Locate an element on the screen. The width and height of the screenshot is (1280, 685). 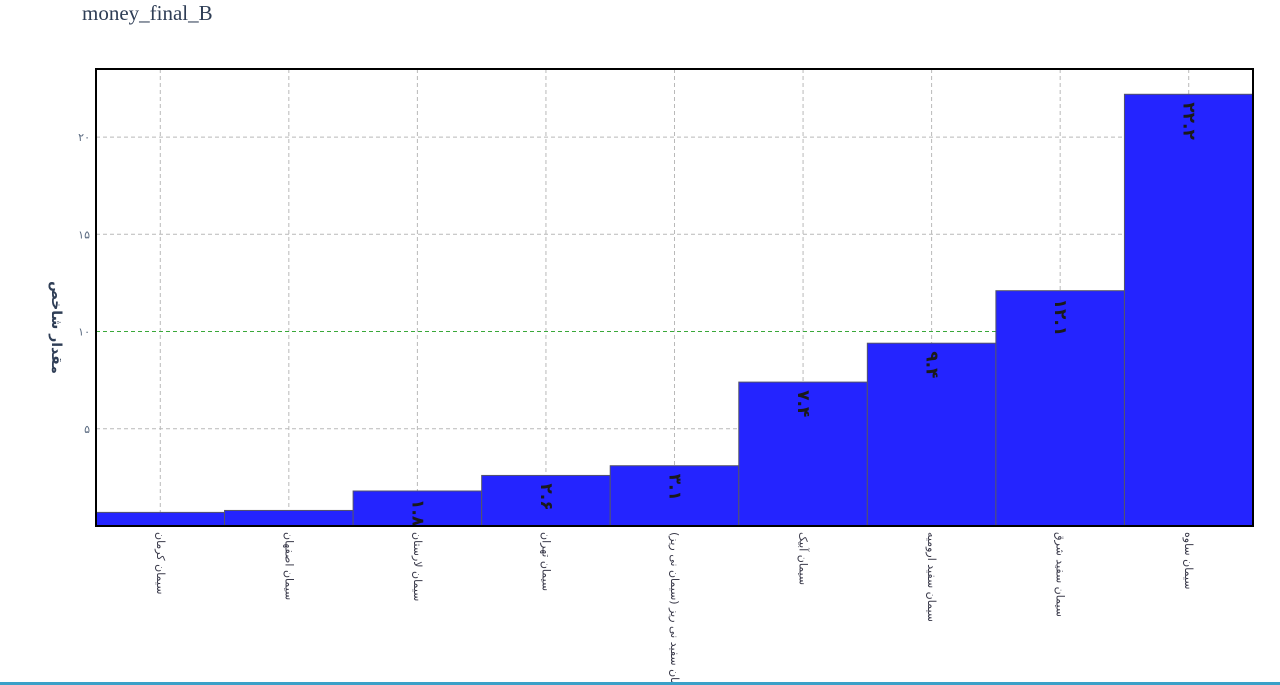
bottom-divider is located at coordinates (640, 683).